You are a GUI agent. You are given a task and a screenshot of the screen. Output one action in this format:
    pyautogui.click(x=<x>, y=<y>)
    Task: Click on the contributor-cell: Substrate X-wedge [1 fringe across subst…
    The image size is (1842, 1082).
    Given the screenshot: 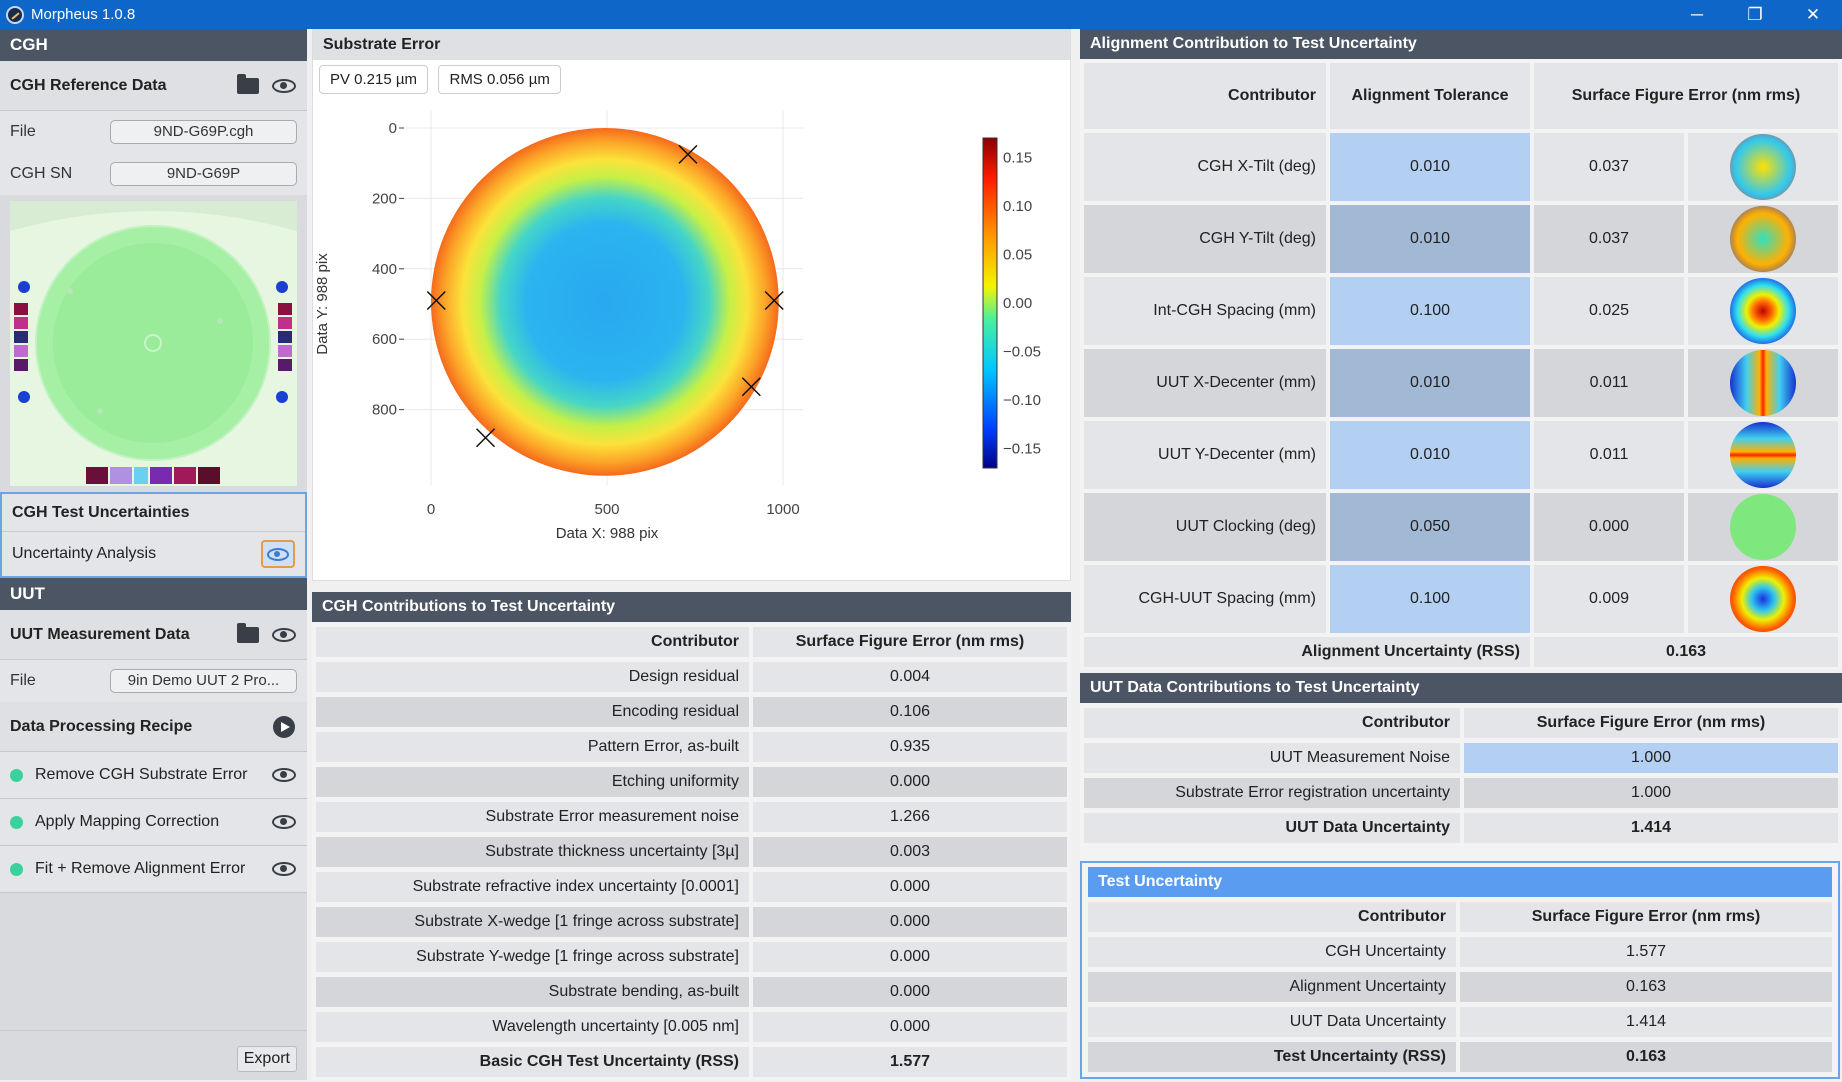 What is the action you would take?
    pyautogui.click(x=532, y=922)
    